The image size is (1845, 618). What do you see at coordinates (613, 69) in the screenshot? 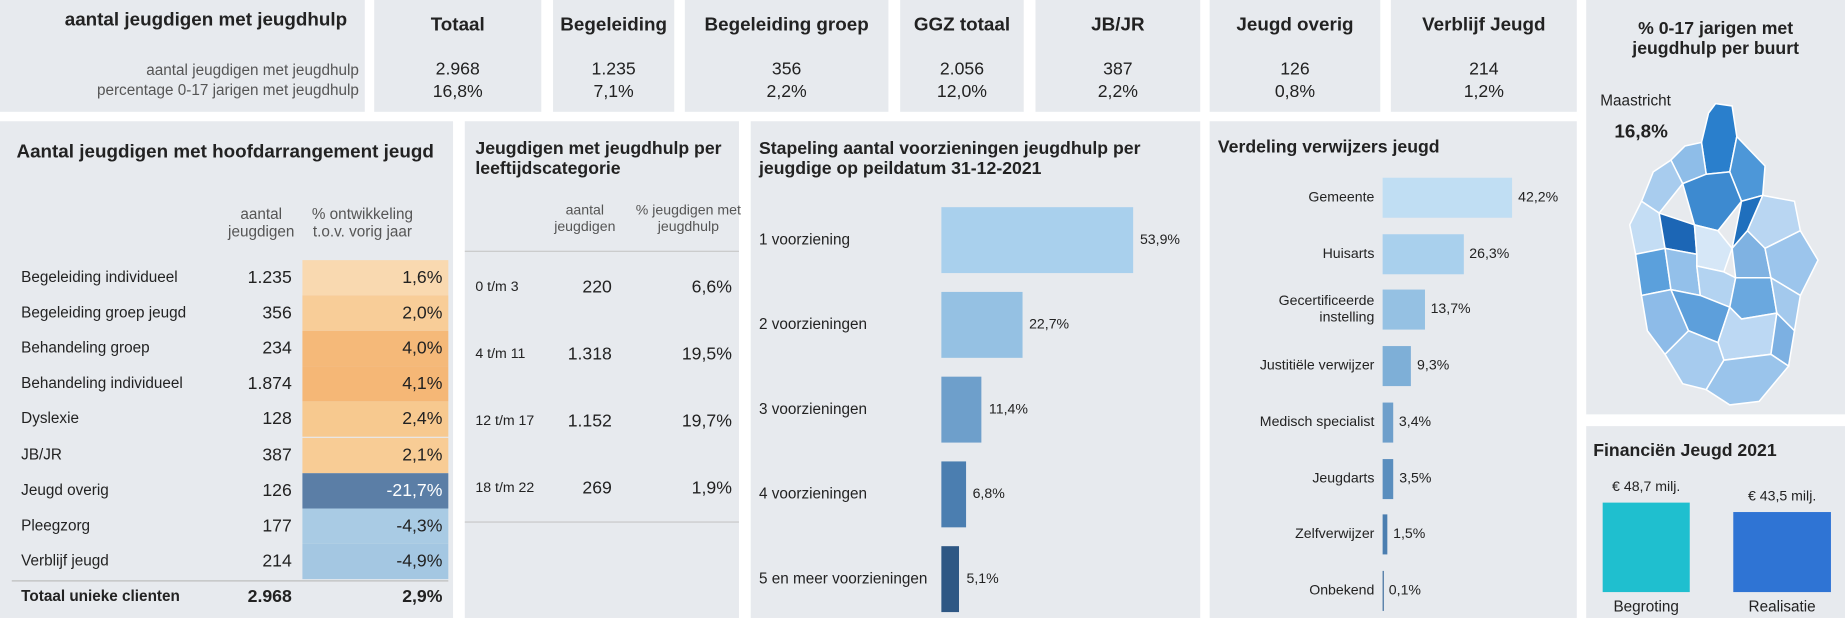
I see `kpi-count: 1.235` at bounding box center [613, 69].